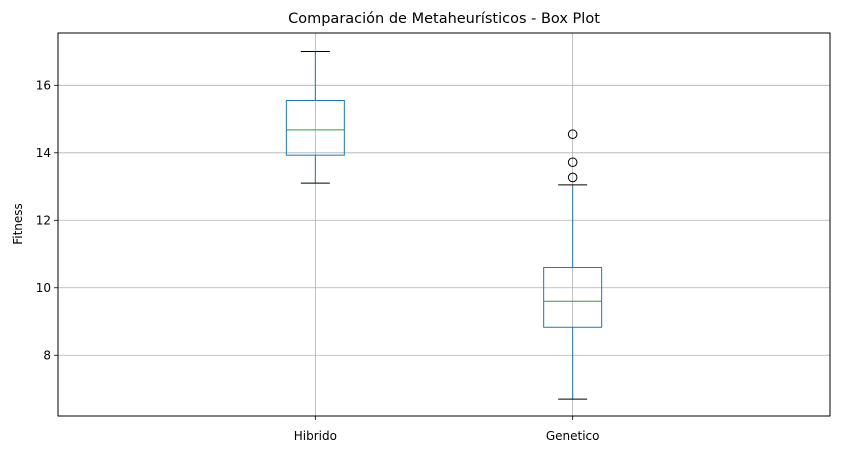 This screenshot has width=842, height=451. What do you see at coordinates (18, 224) in the screenshot?
I see `y-axis-label: Fitness` at bounding box center [18, 224].